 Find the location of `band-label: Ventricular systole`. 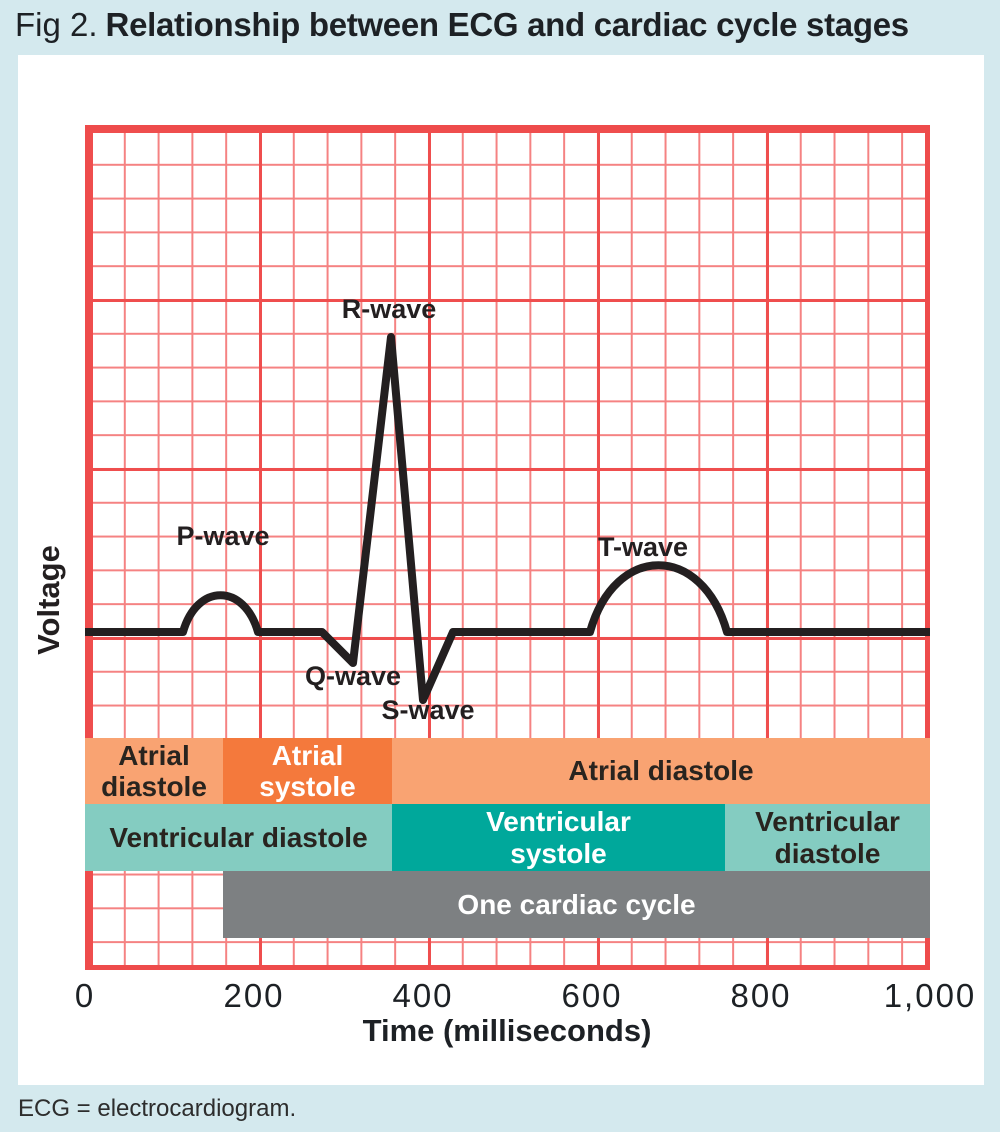

band-label: Ventricular systole is located at coordinates (558, 837).